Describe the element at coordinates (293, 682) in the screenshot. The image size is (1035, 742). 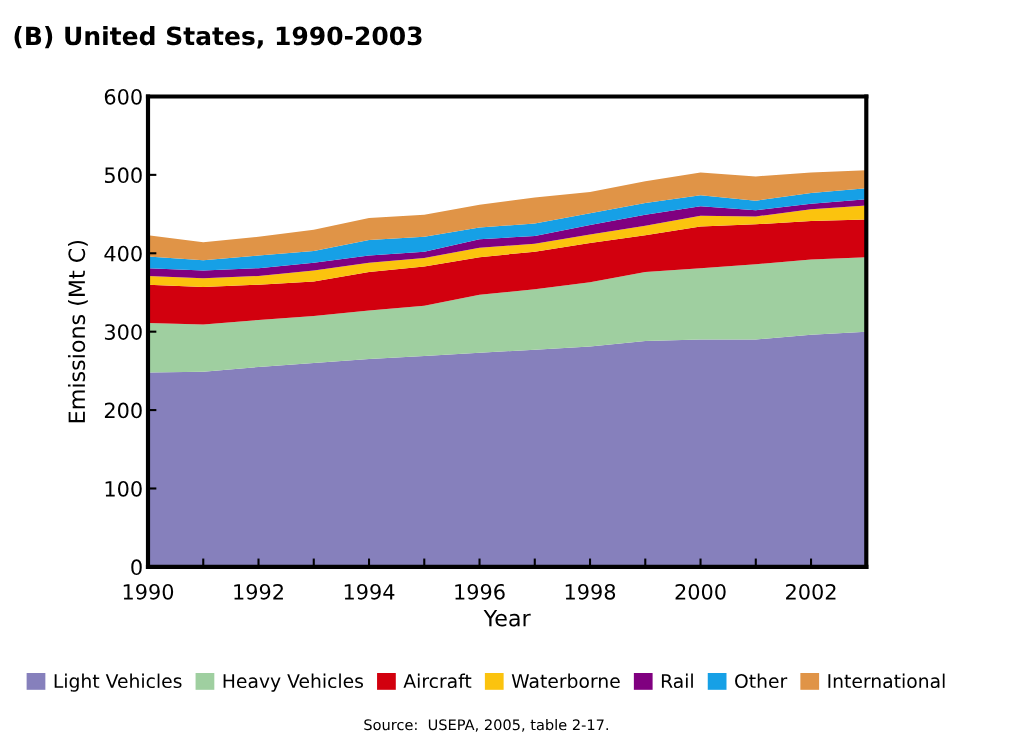
I see `legend-label: Heavy Vehicles` at that location.